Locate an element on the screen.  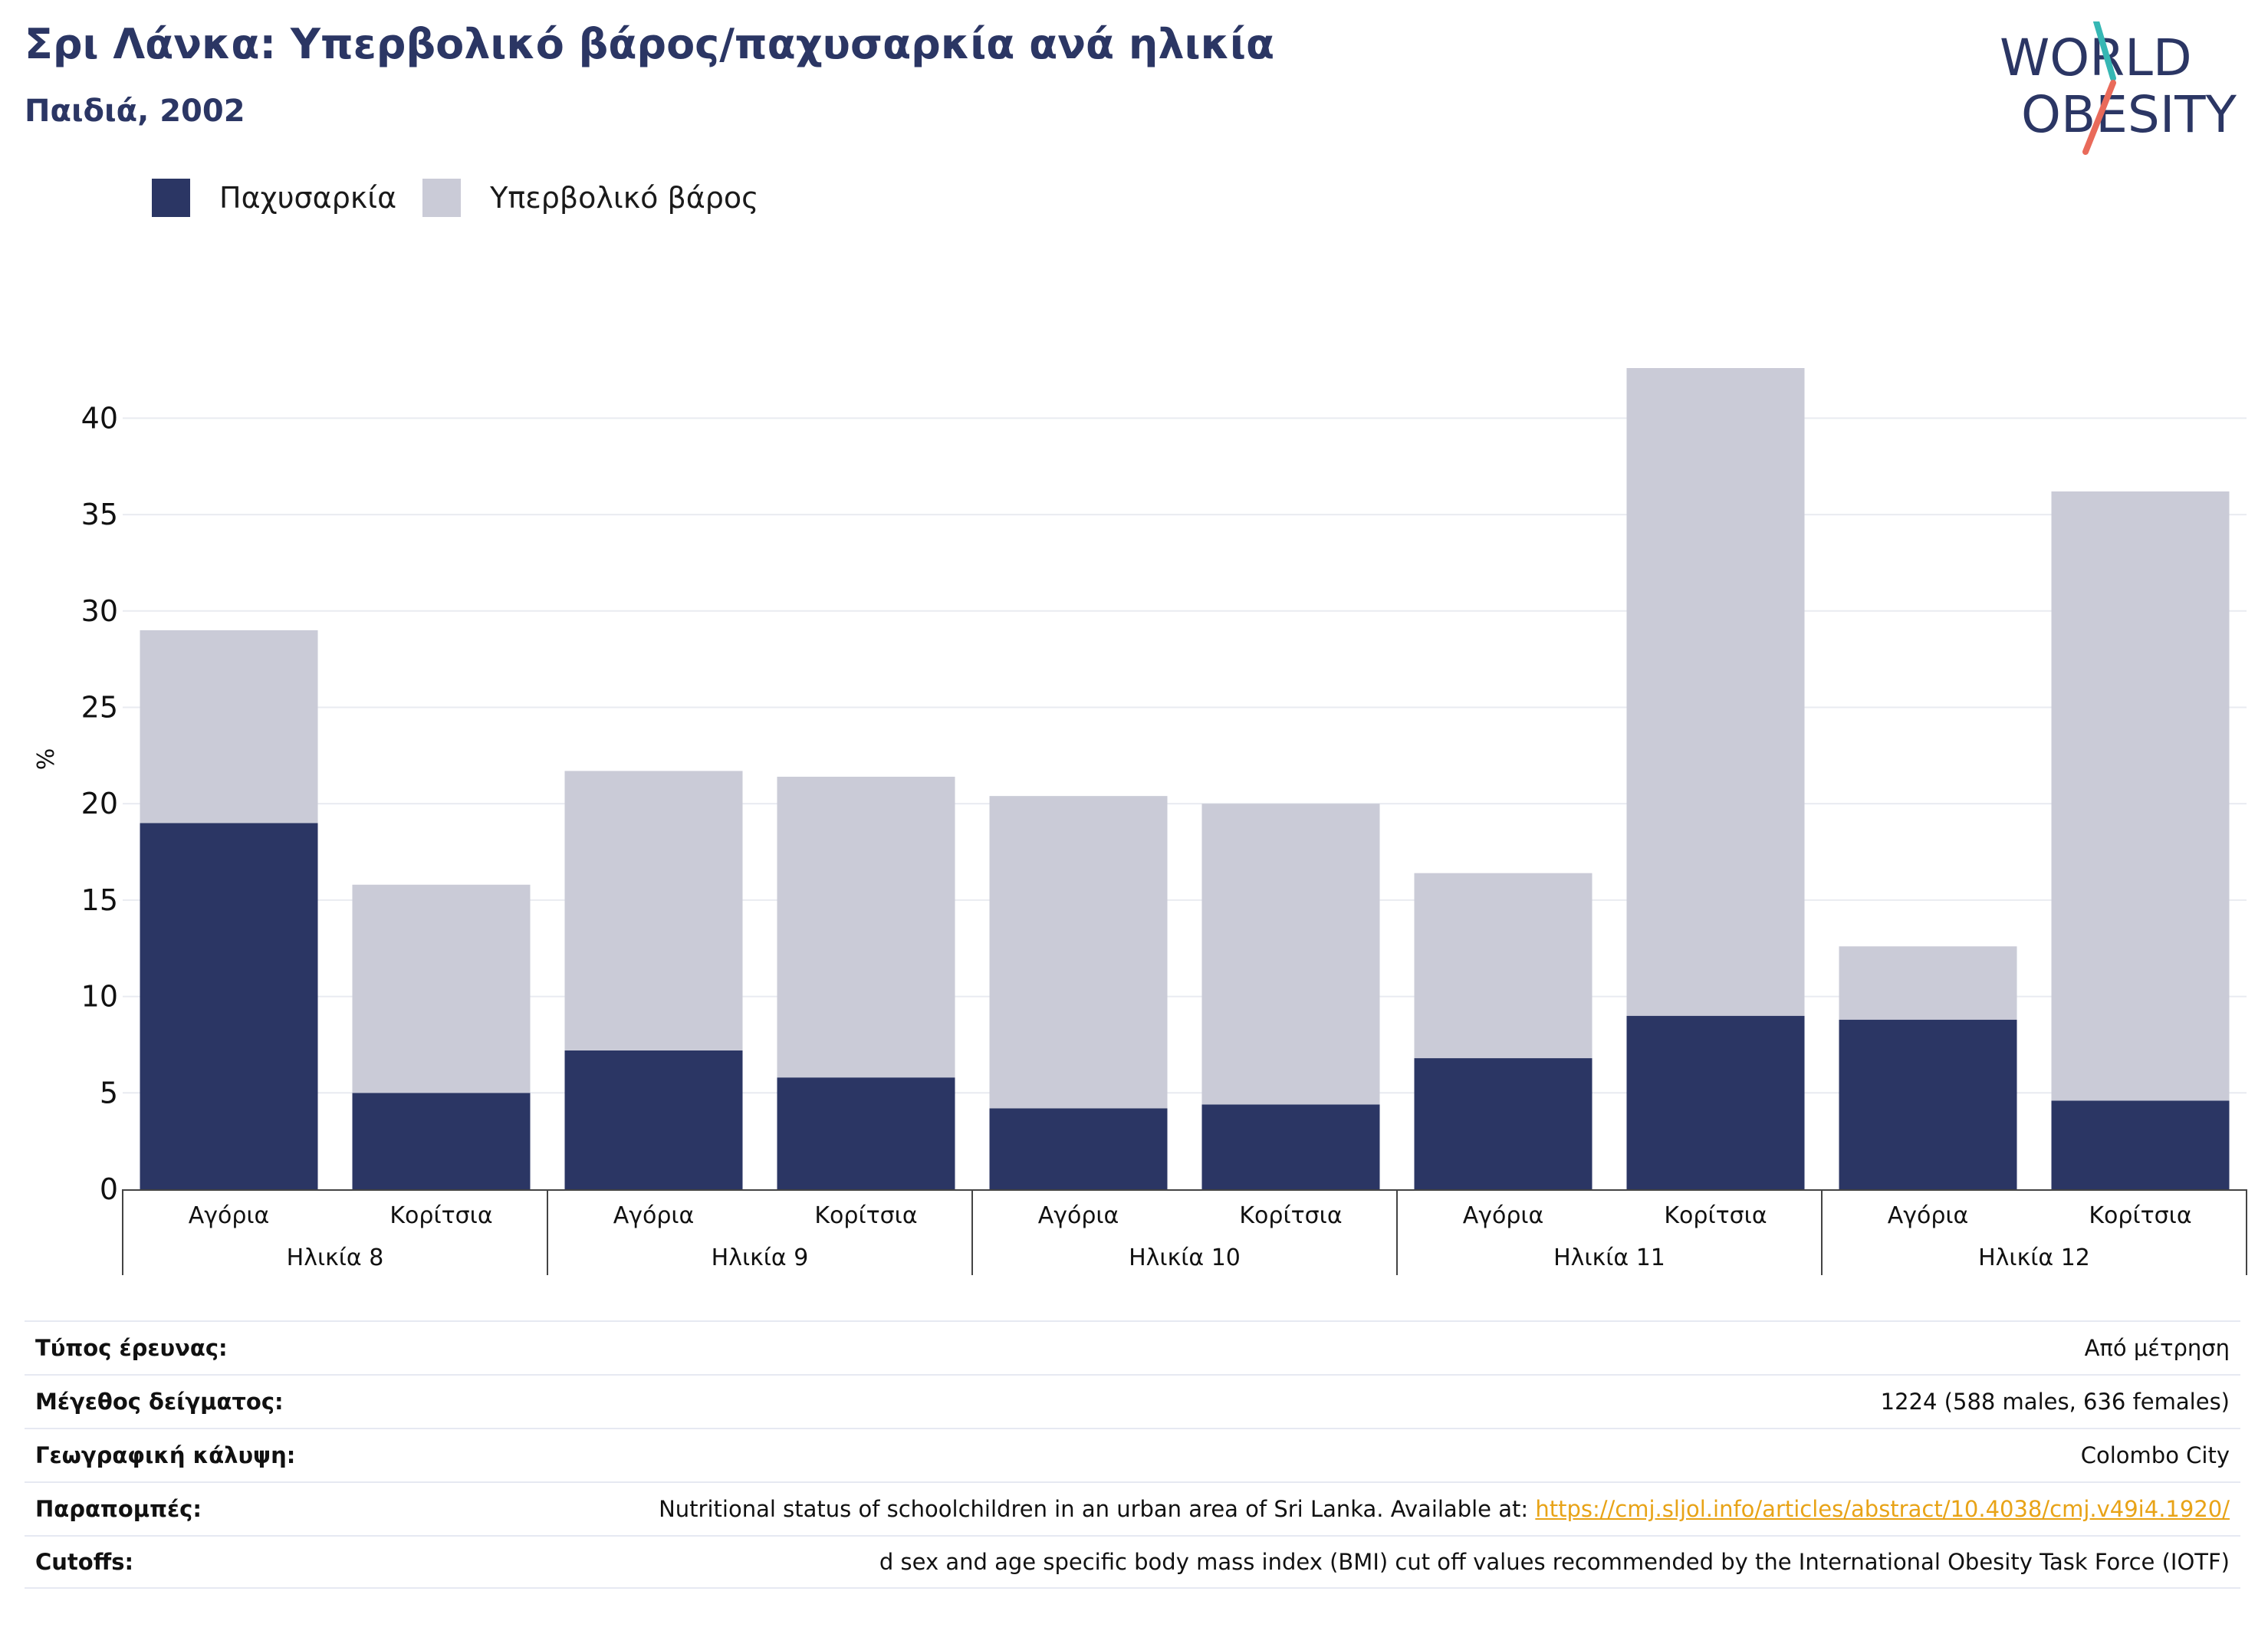
logo-line2: OBESITY is located at coordinates (2129, 114).